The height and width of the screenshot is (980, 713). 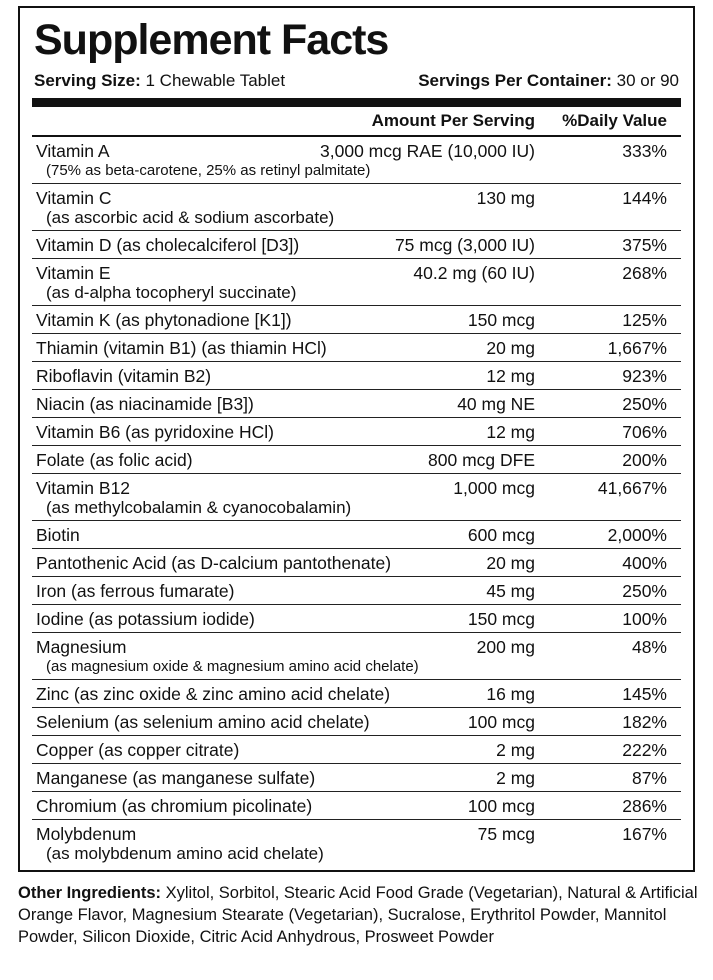 I want to click on daily-value: 222%, so click(x=644, y=750).